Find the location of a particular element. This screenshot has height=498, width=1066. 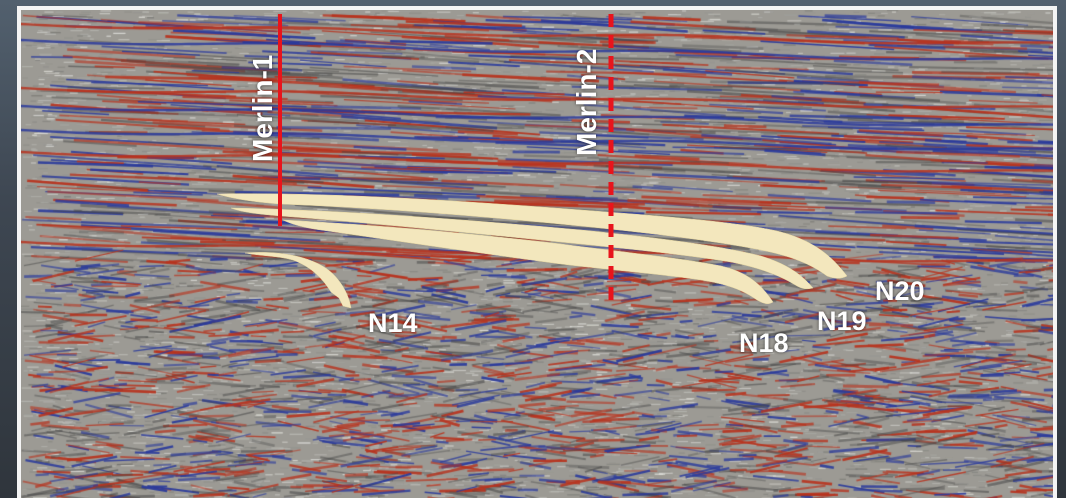

well-merlin-1-label: Merlin-1 is located at coordinates (262, 108).